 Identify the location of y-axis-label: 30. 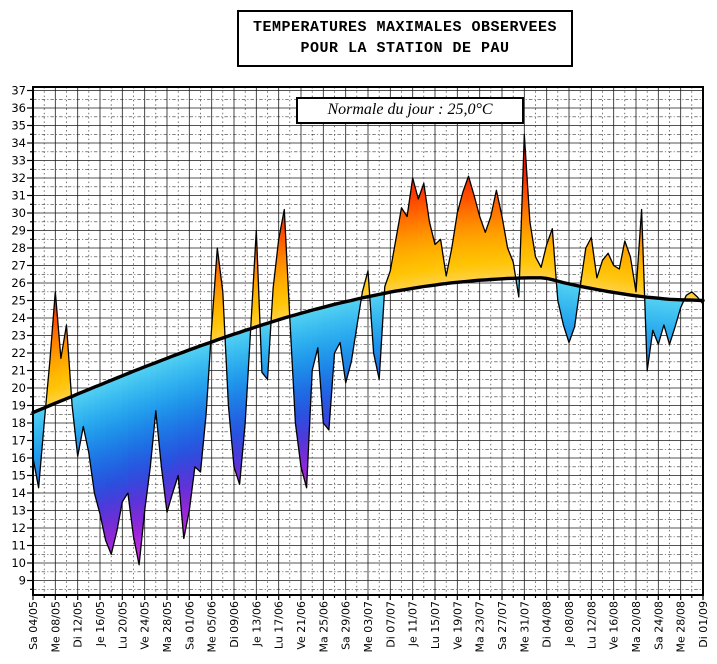
(18, 213).